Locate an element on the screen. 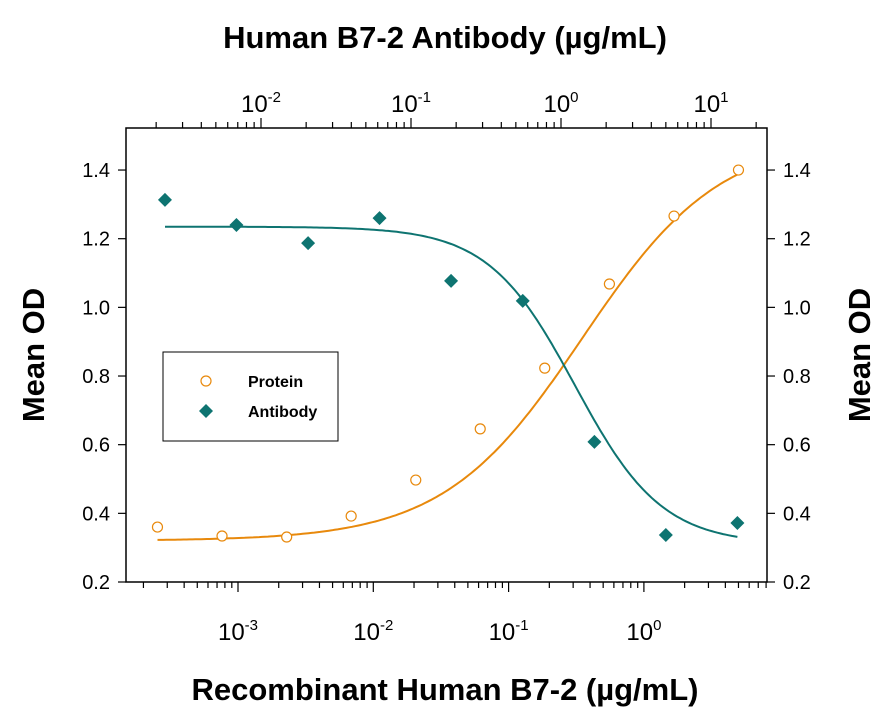 The width and height of the screenshot is (889, 717). y-tick-label-right: 0.2 is located at coordinates (797, 583).